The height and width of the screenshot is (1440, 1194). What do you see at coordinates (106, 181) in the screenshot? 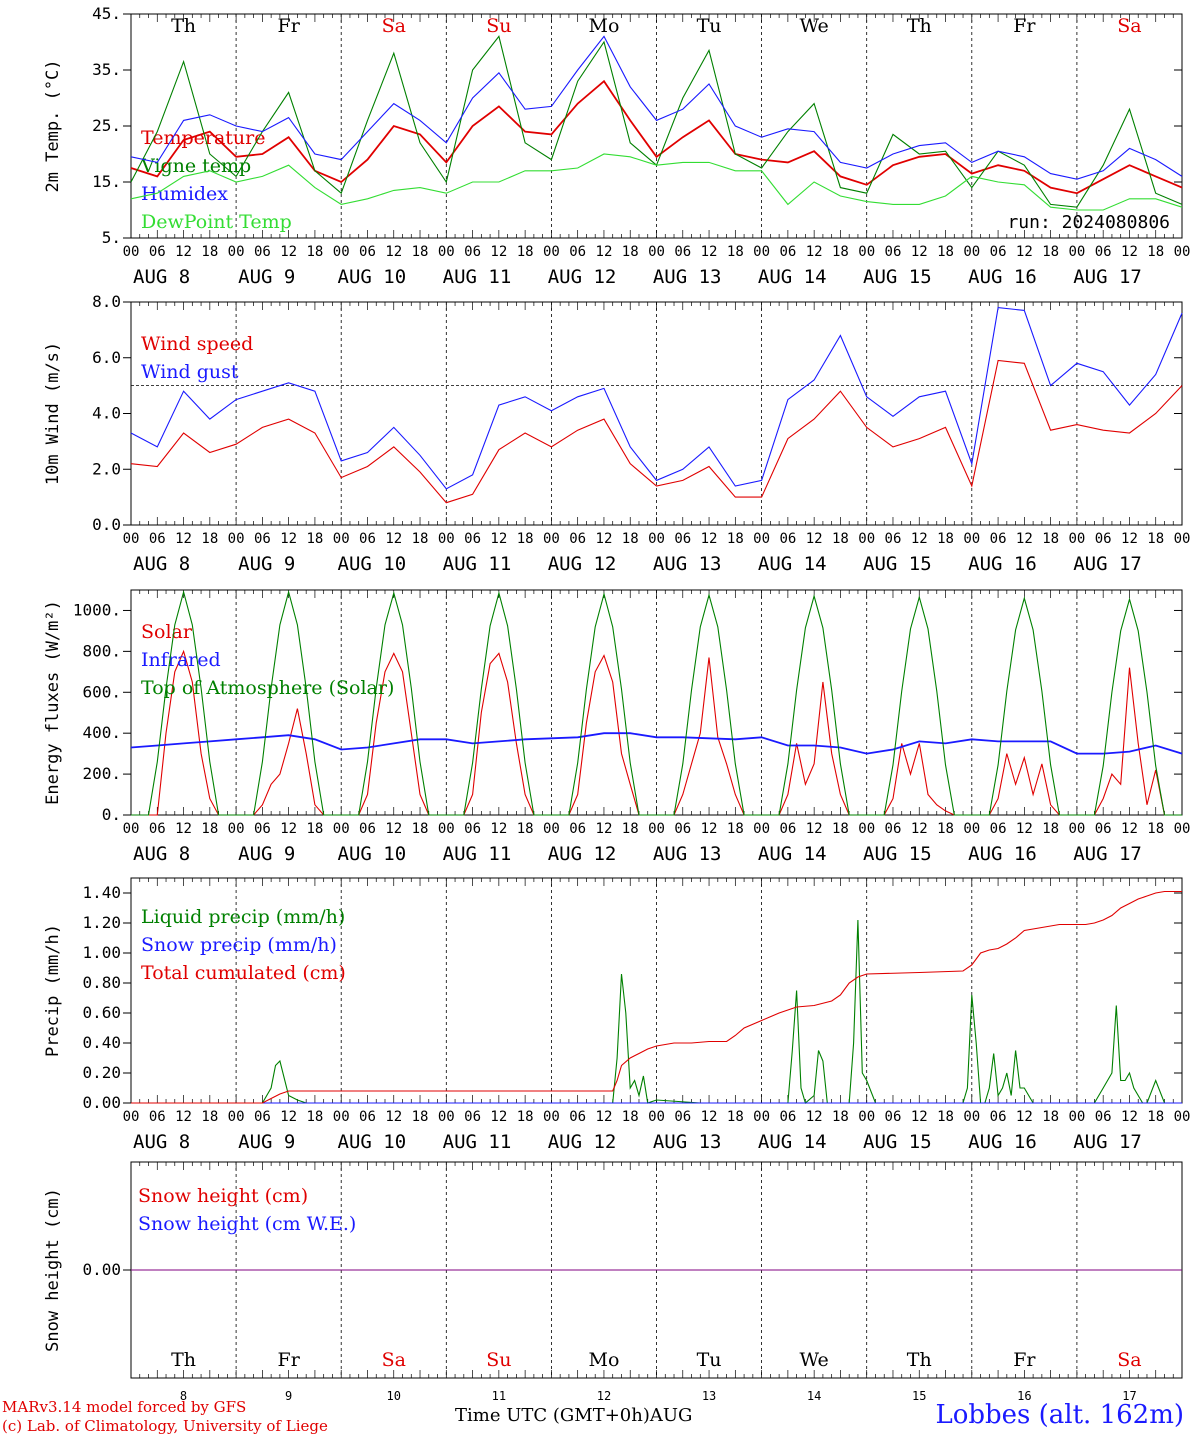
I see `y-tick-label: 15.` at bounding box center [106, 181].